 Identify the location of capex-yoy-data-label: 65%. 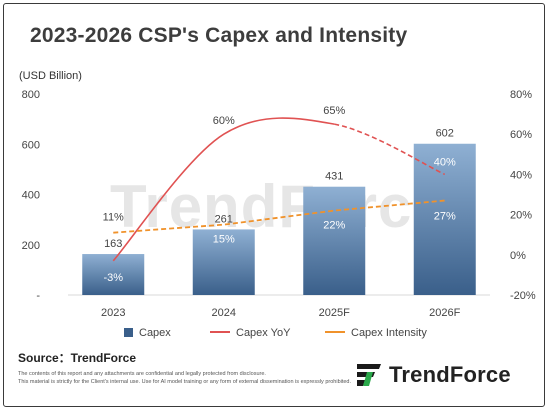
(334, 111).